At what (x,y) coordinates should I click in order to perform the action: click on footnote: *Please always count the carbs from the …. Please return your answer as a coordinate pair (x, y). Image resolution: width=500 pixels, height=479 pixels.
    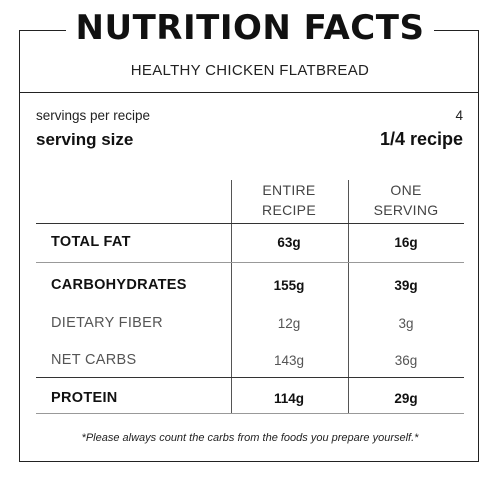
    Looking at the image, I should click on (250, 438).